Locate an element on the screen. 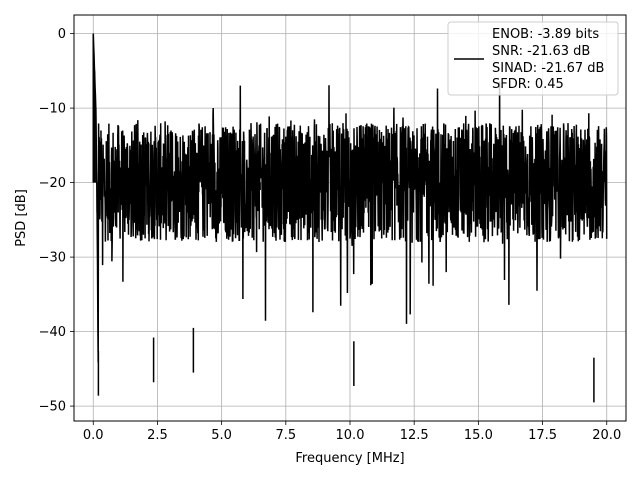  x-tick-label: 10.0 is located at coordinates (350, 435).